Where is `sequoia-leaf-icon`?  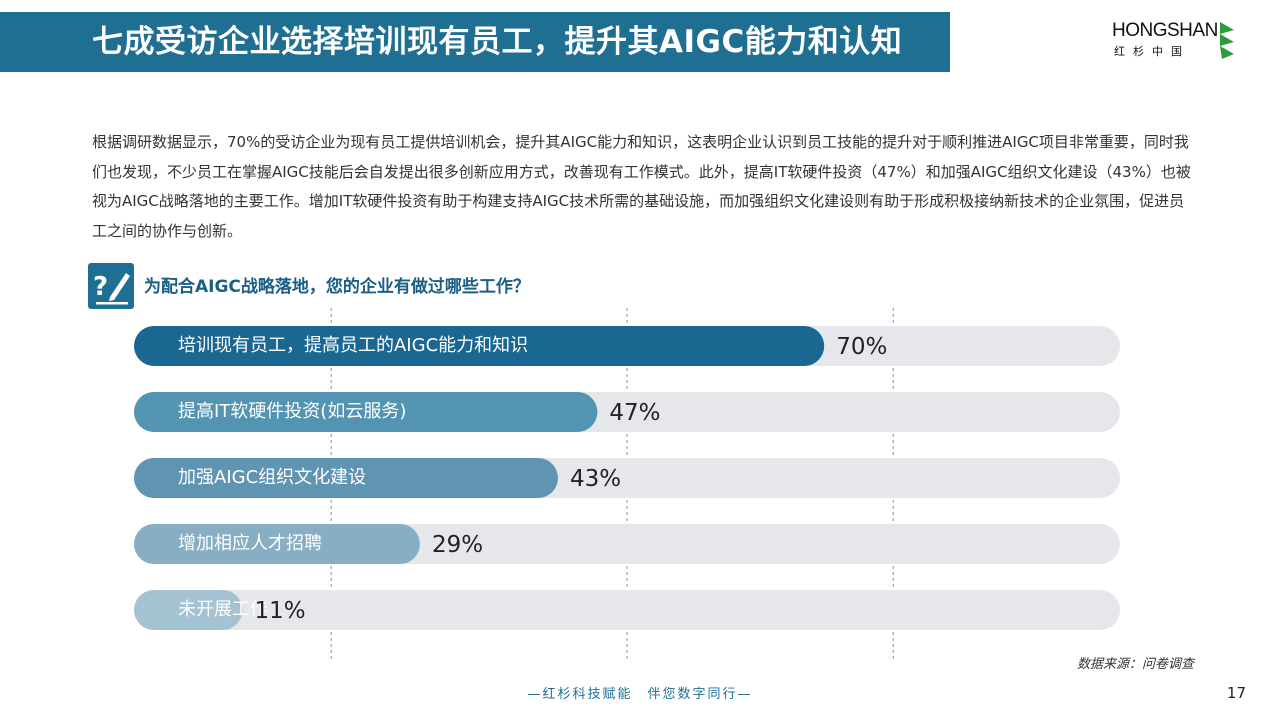
sequoia-leaf-icon is located at coordinates (1227, 40).